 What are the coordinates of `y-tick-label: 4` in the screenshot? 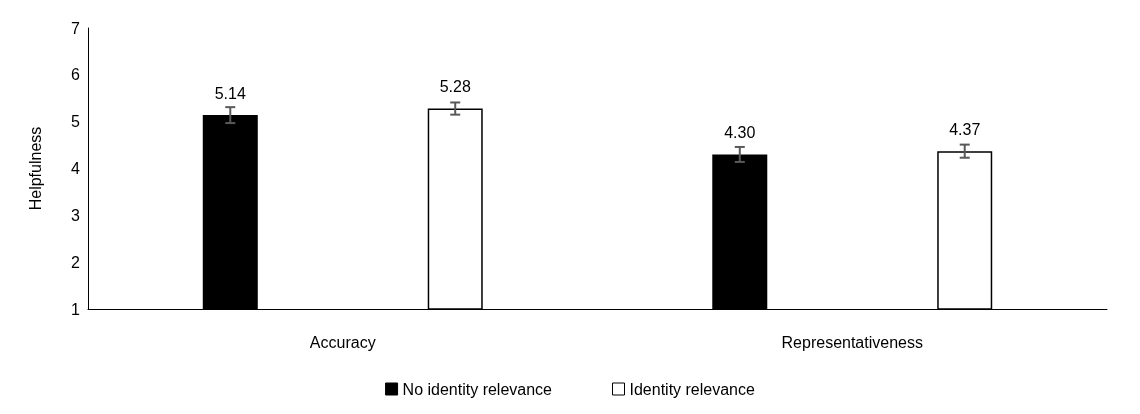 It's located at (76, 168).